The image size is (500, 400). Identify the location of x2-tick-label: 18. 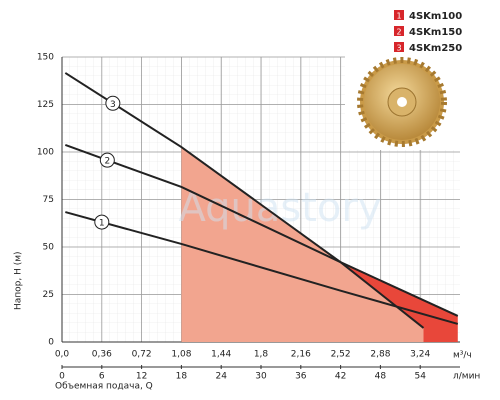
(182, 377).